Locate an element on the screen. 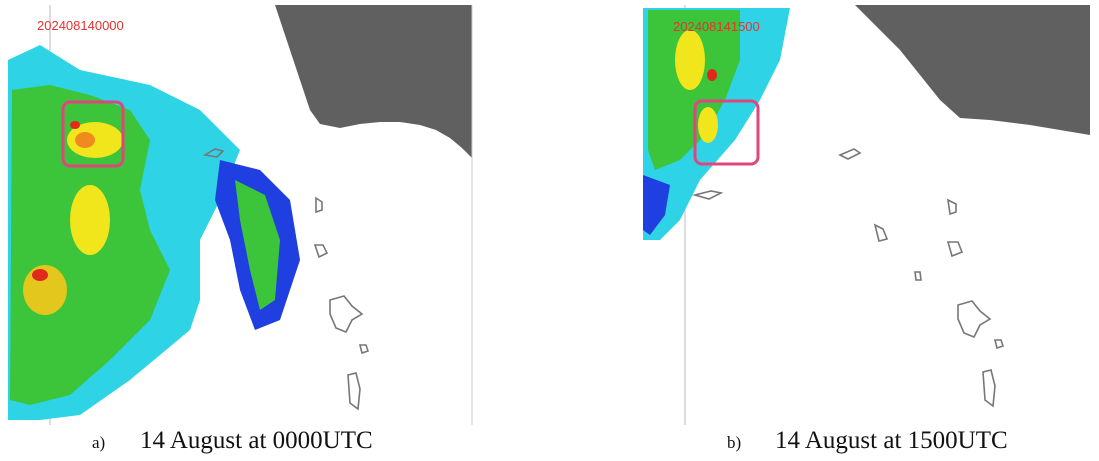 Image resolution: width=1099 pixels, height=461 pixels. radar-green-band is located at coordinates (257, 245).